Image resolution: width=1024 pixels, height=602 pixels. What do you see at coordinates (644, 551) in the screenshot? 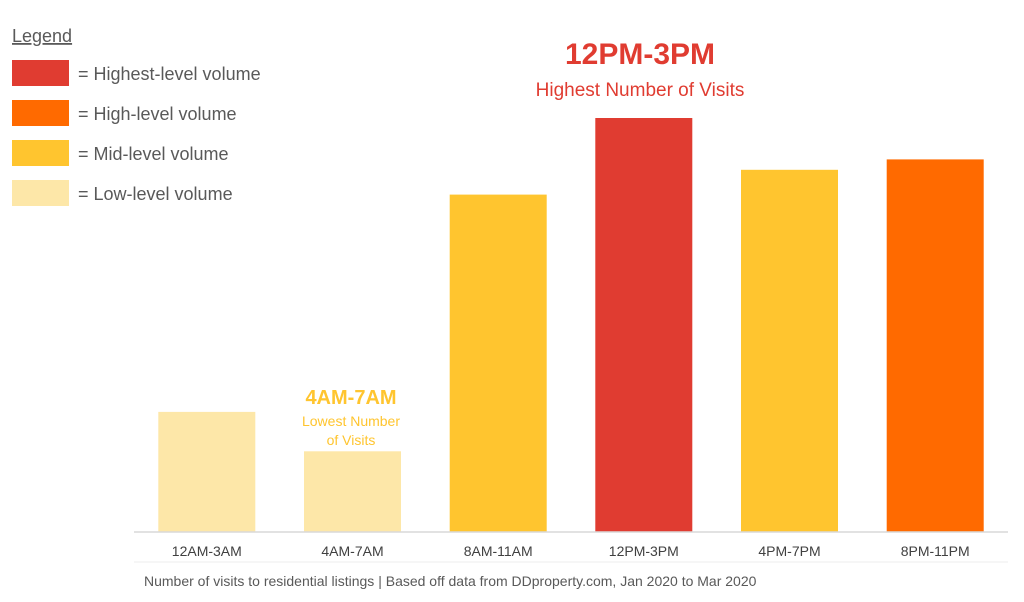
I see `category-label-12pm-3pm: 12PM-3PM` at bounding box center [644, 551].